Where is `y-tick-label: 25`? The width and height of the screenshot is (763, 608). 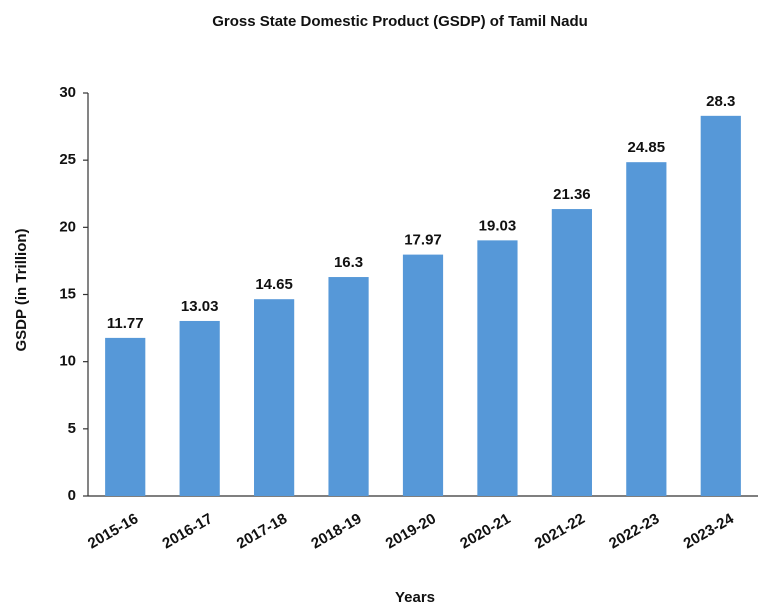
y-tick-label: 25 is located at coordinates (67, 159).